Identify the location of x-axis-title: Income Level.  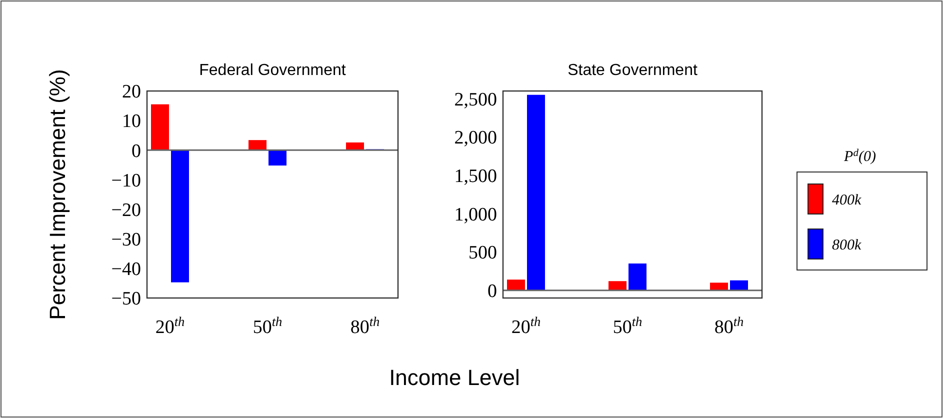
(454, 377).